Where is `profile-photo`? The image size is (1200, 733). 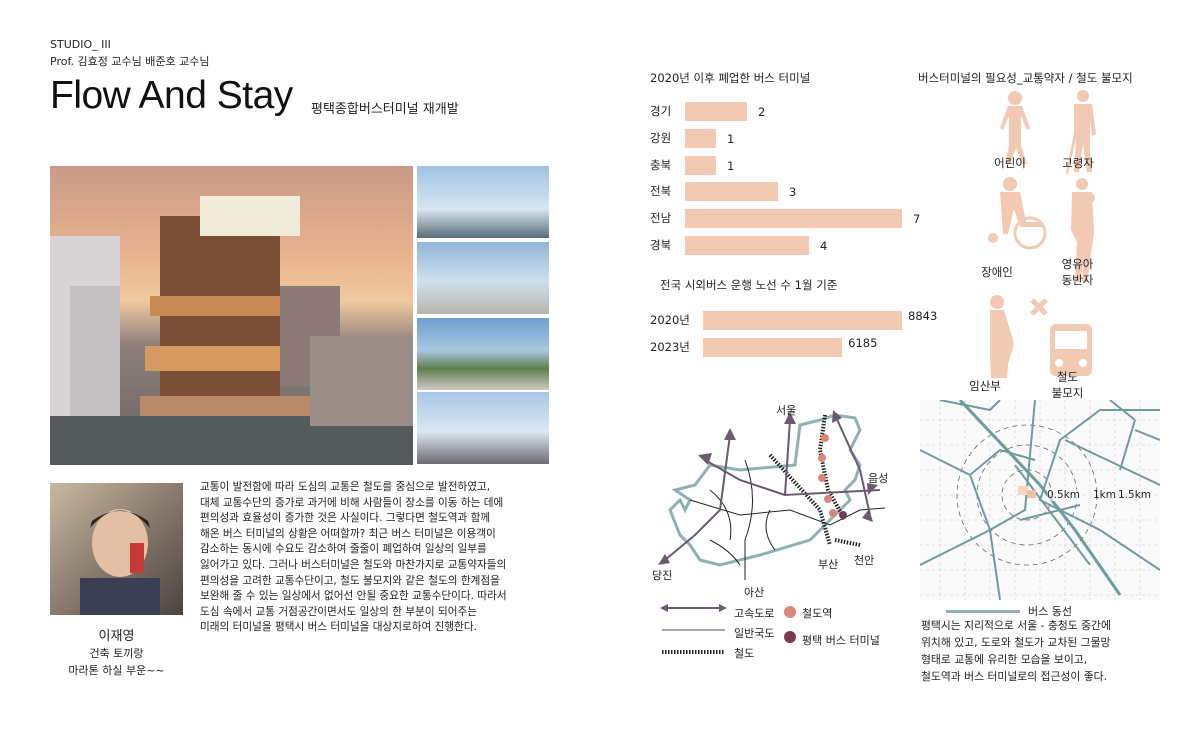 profile-photo is located at coordinates (116, 549).